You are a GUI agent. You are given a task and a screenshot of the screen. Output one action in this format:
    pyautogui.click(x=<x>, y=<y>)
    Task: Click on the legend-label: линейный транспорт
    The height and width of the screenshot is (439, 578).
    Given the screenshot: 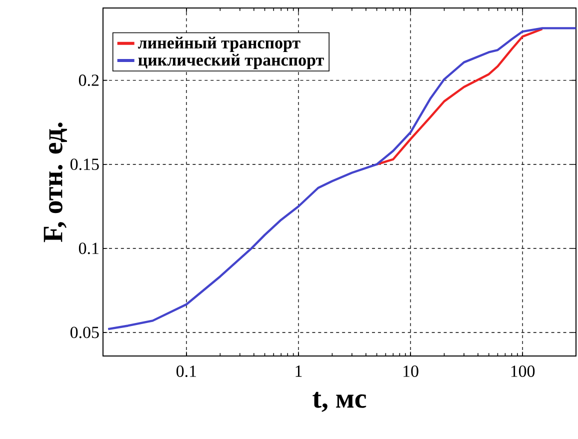 What is the action you would take?
    pyautogui.click(x=219, y=44)
    